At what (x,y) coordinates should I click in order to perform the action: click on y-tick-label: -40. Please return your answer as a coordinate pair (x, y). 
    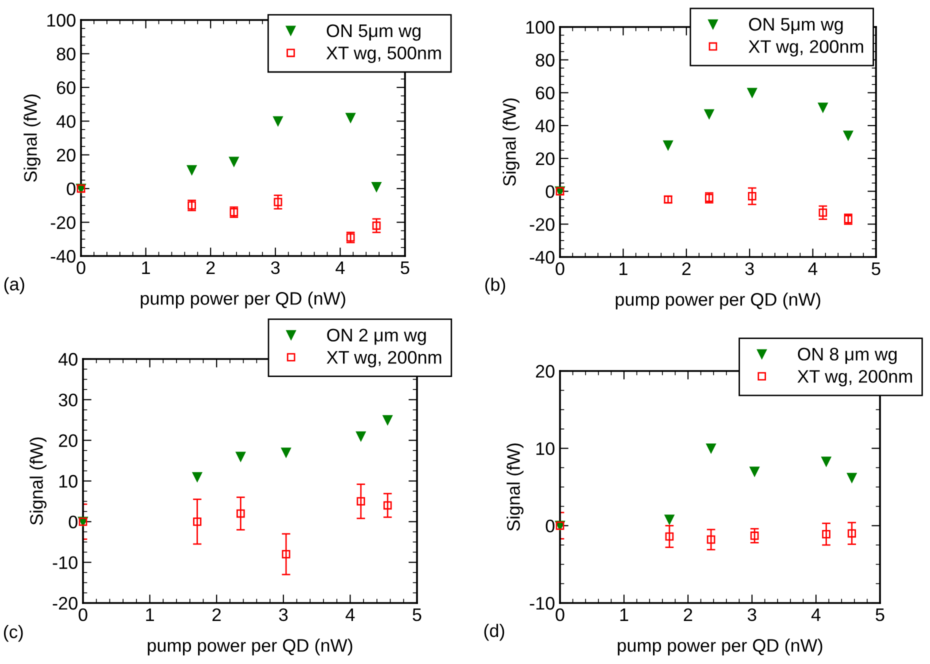
    Looking at the image, I should click on (63, 256).